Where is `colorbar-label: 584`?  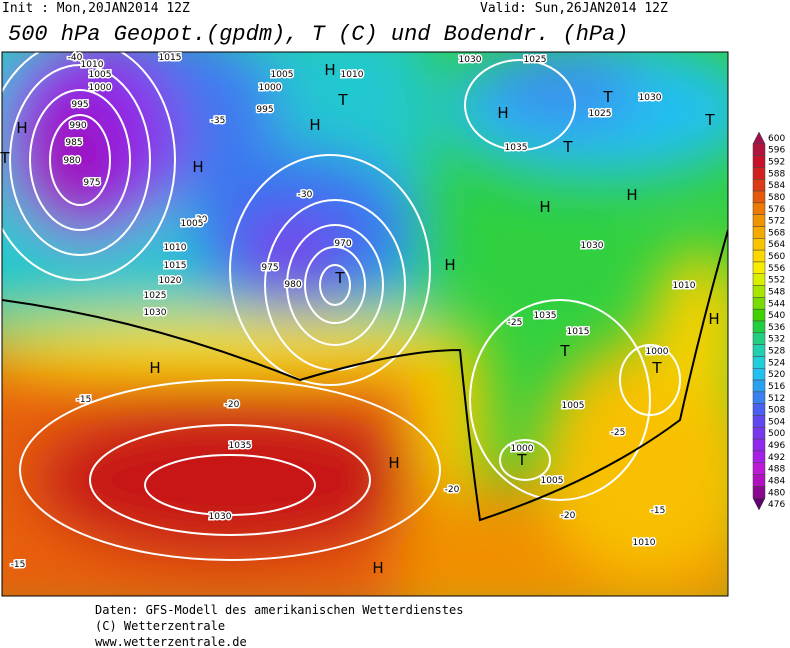 colorbar-label: 584 is located at coordinates (776, 186).